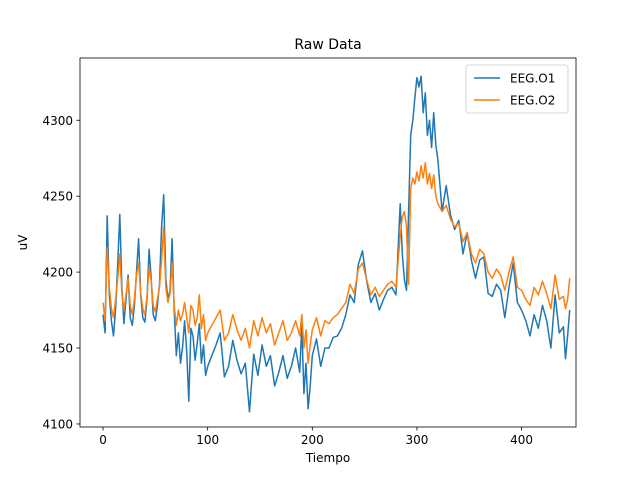 This screenshot has width=640, height=480. I want to click on legend-box, so click(517, 89).